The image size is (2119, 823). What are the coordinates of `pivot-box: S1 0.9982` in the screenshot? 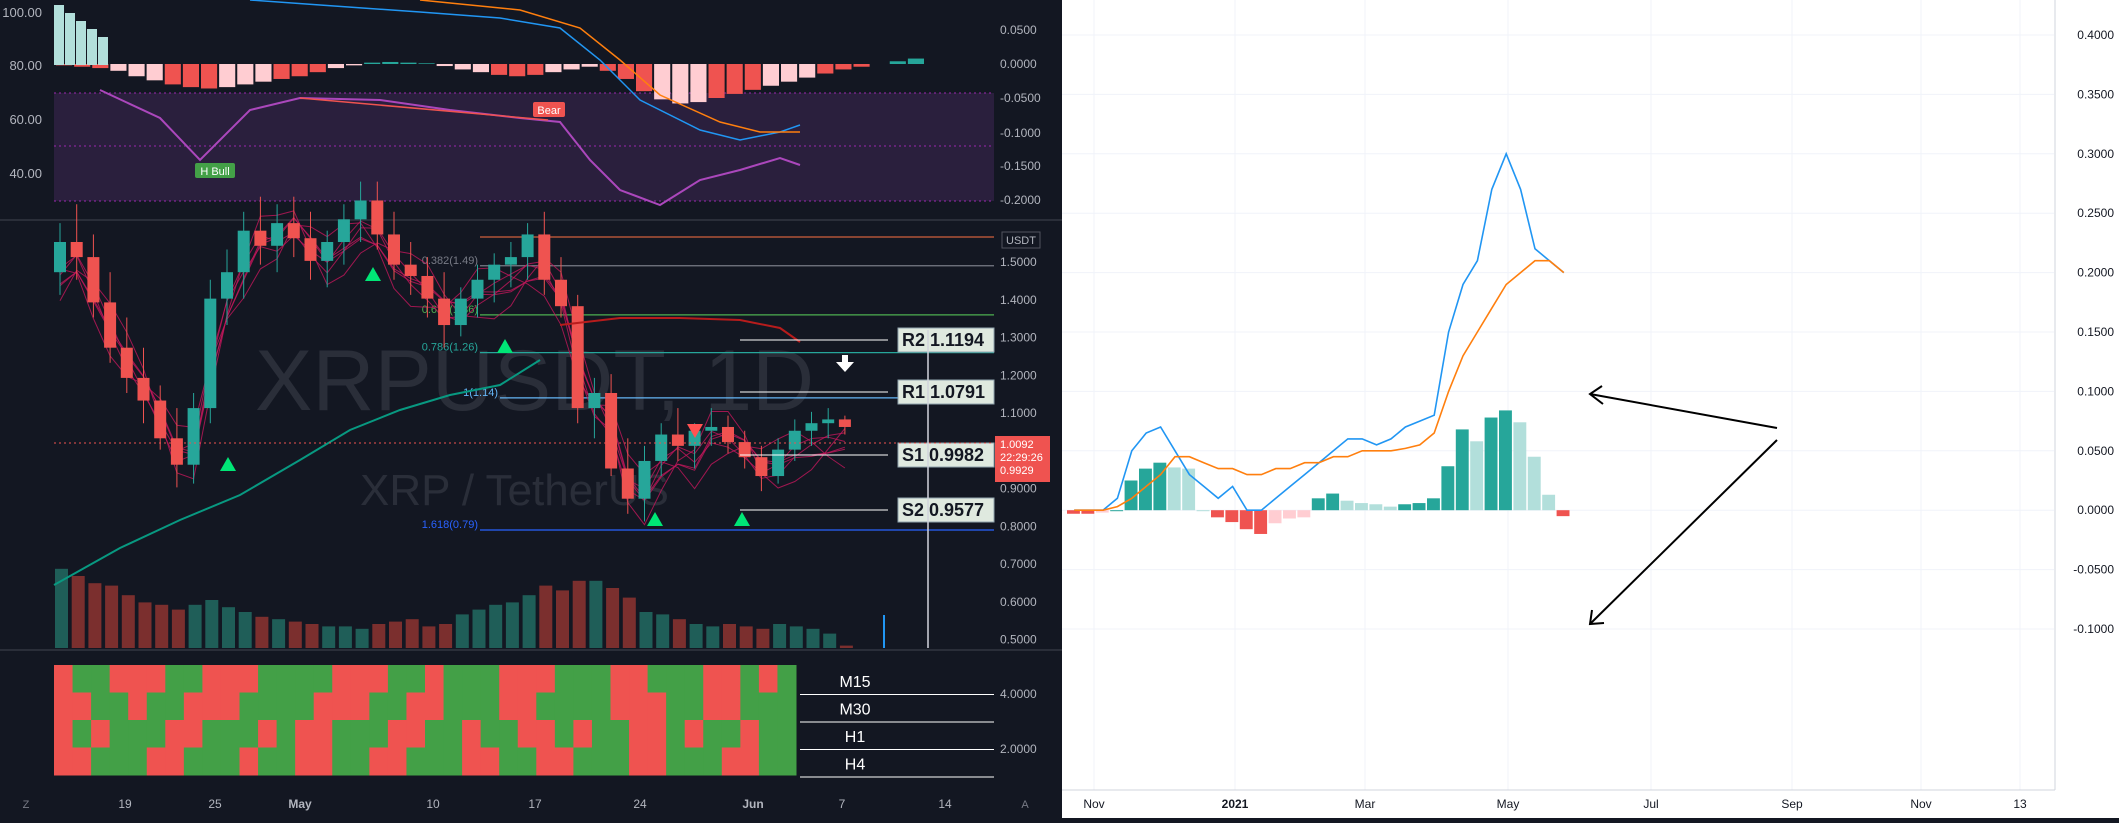 It's located at (946, 455).